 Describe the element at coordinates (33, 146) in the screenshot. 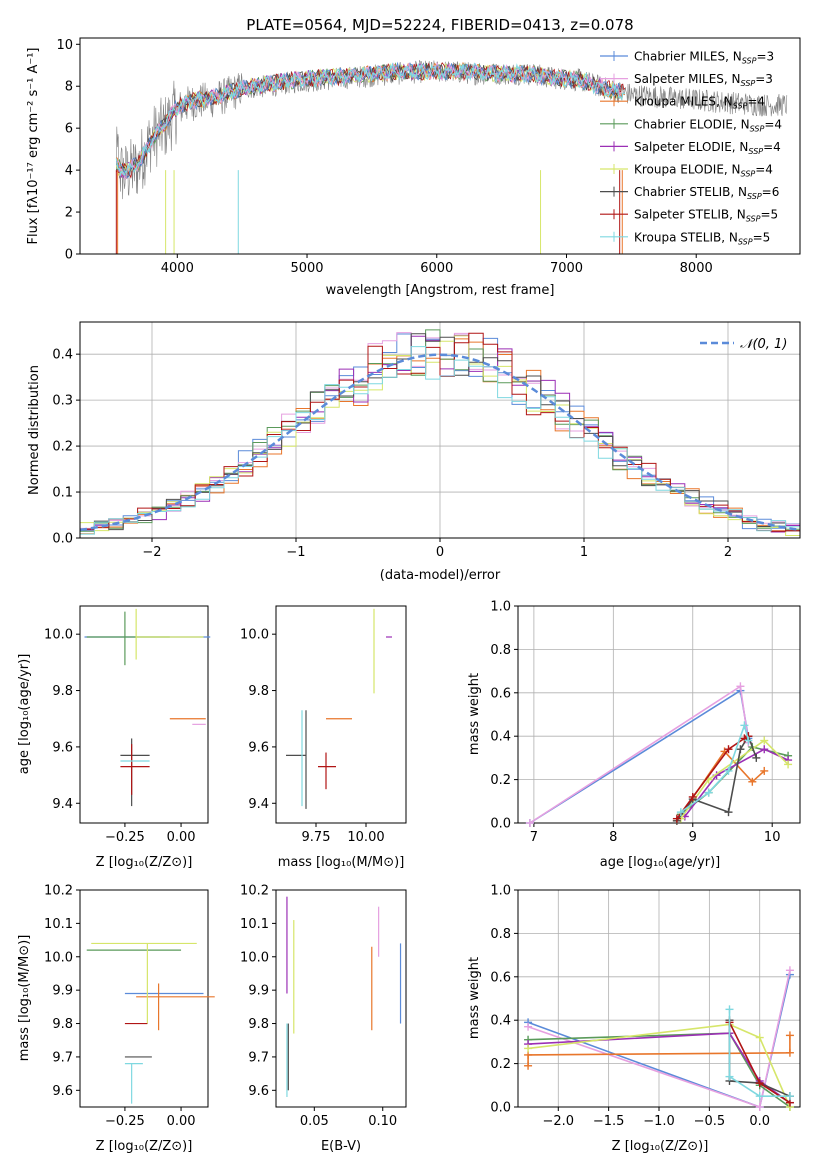

I see `spectrum-ylabel: Flux [fλ10⁻¹⁷ erg cm⁻² s⁻¹ A⁻¹]` at that location.